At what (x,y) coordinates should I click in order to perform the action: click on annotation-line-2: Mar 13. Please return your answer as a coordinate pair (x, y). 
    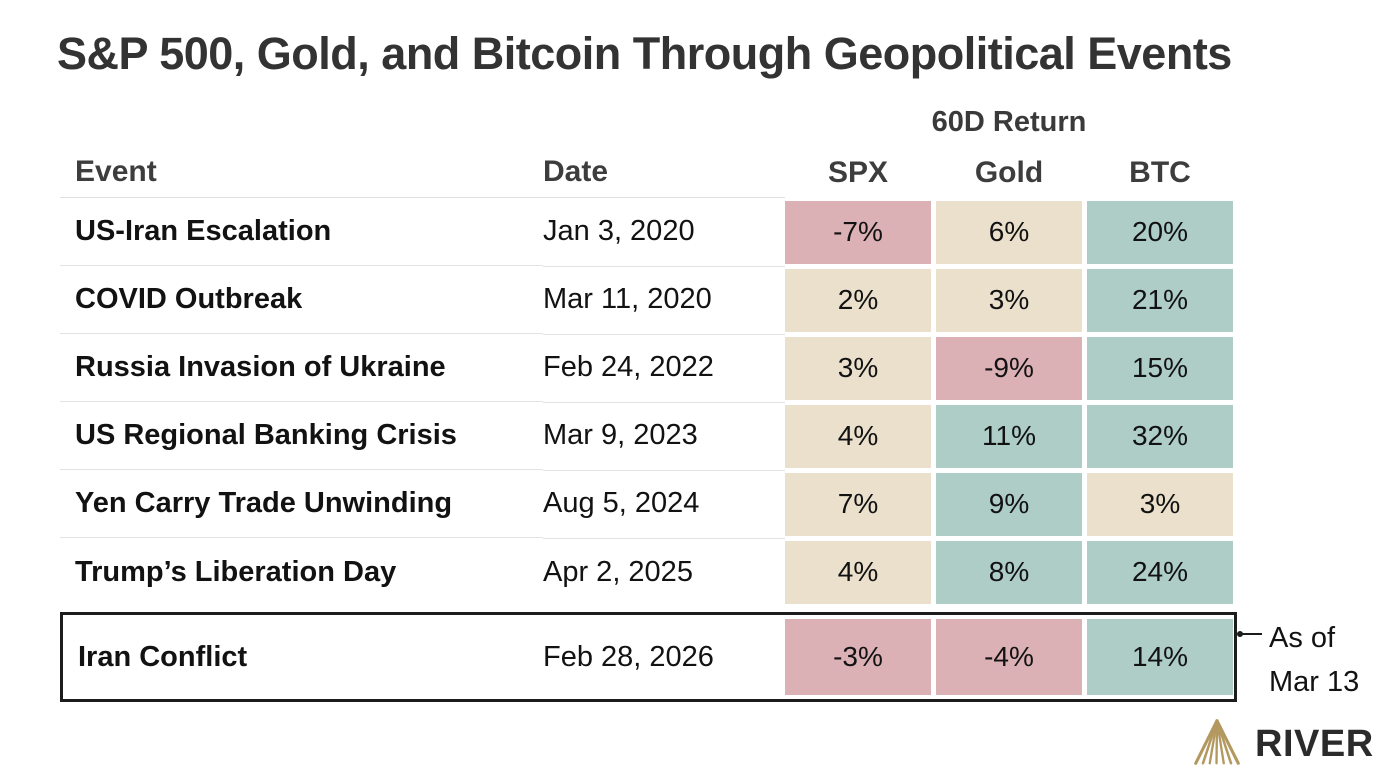
    Looking at the image, I should click on (1314, 682).